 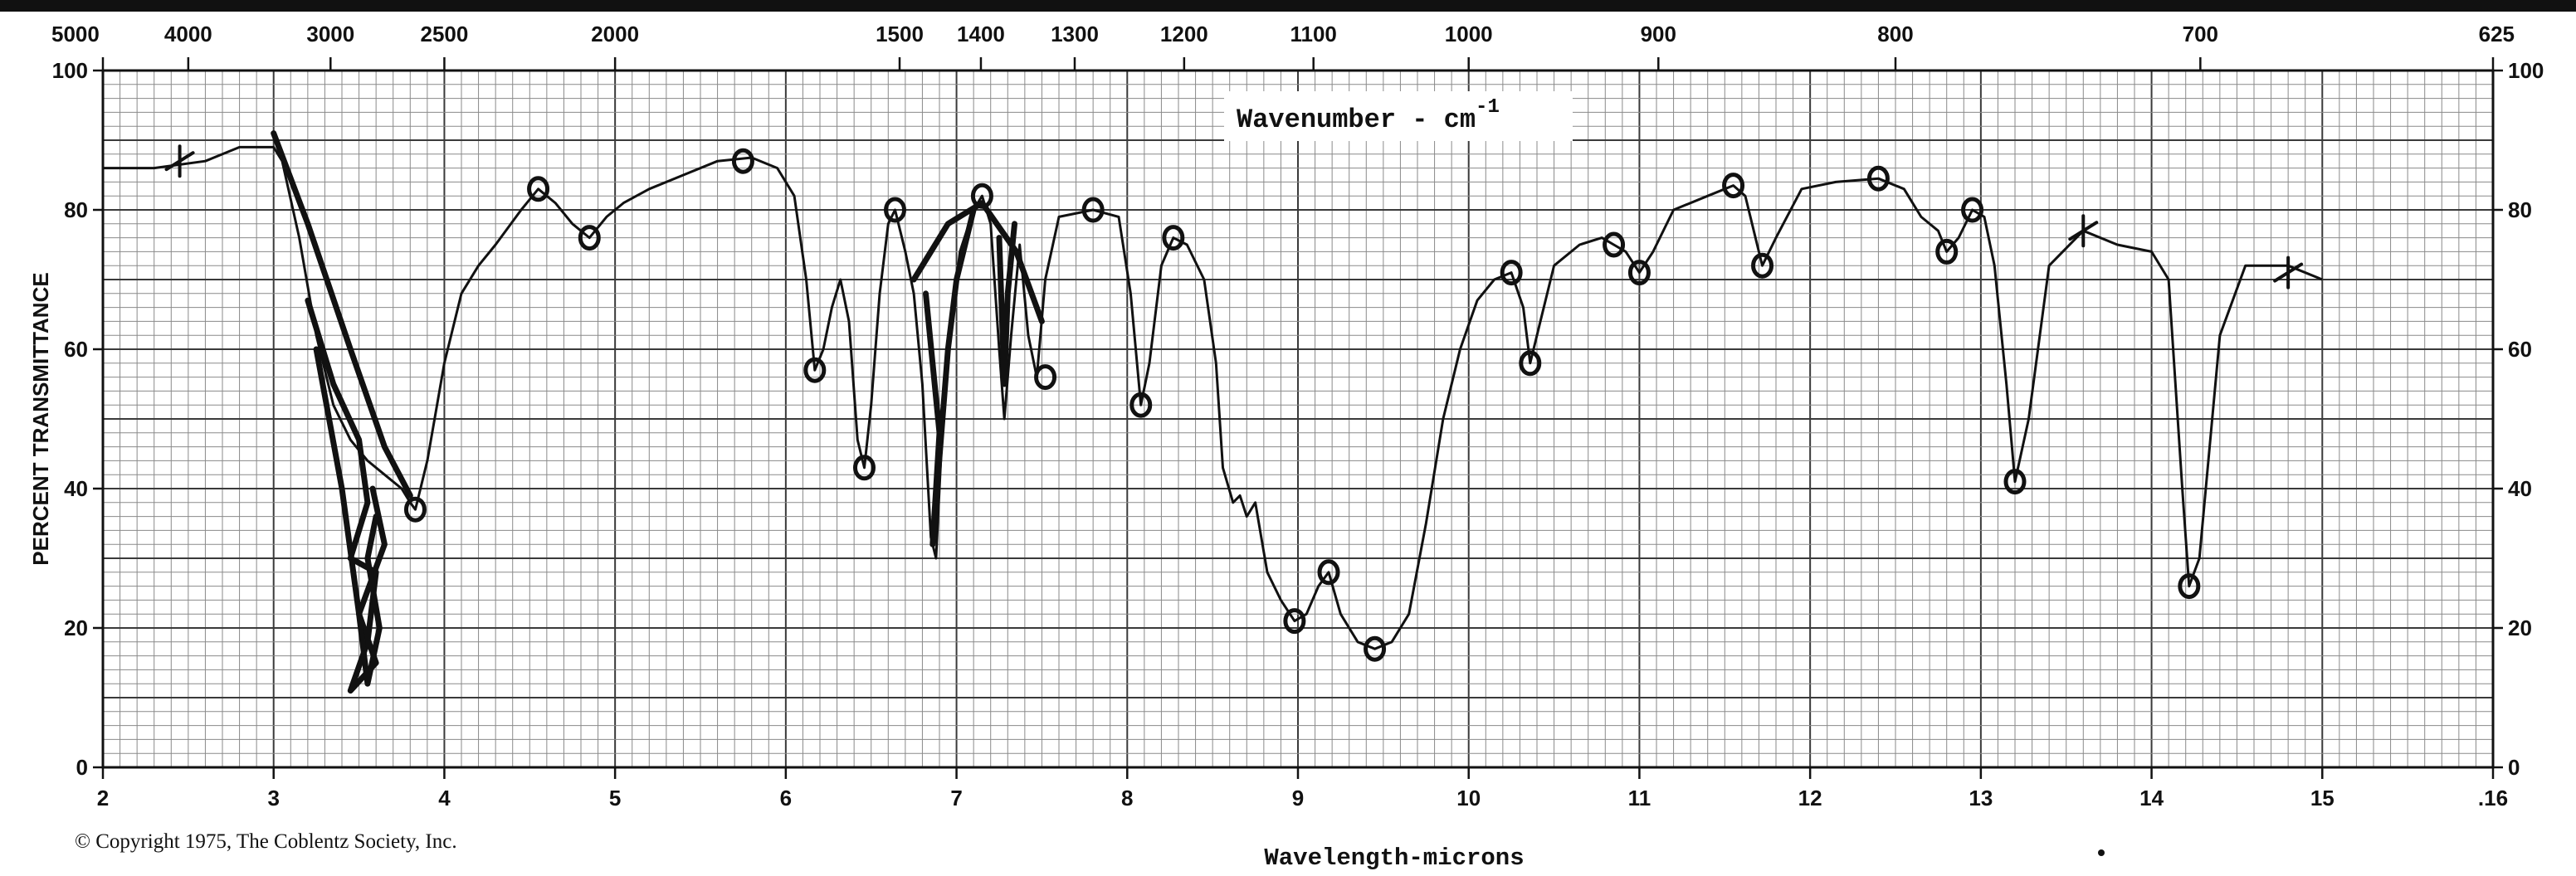 I want to click on y-tick-label-left: 20, so click(x=76, y=628).